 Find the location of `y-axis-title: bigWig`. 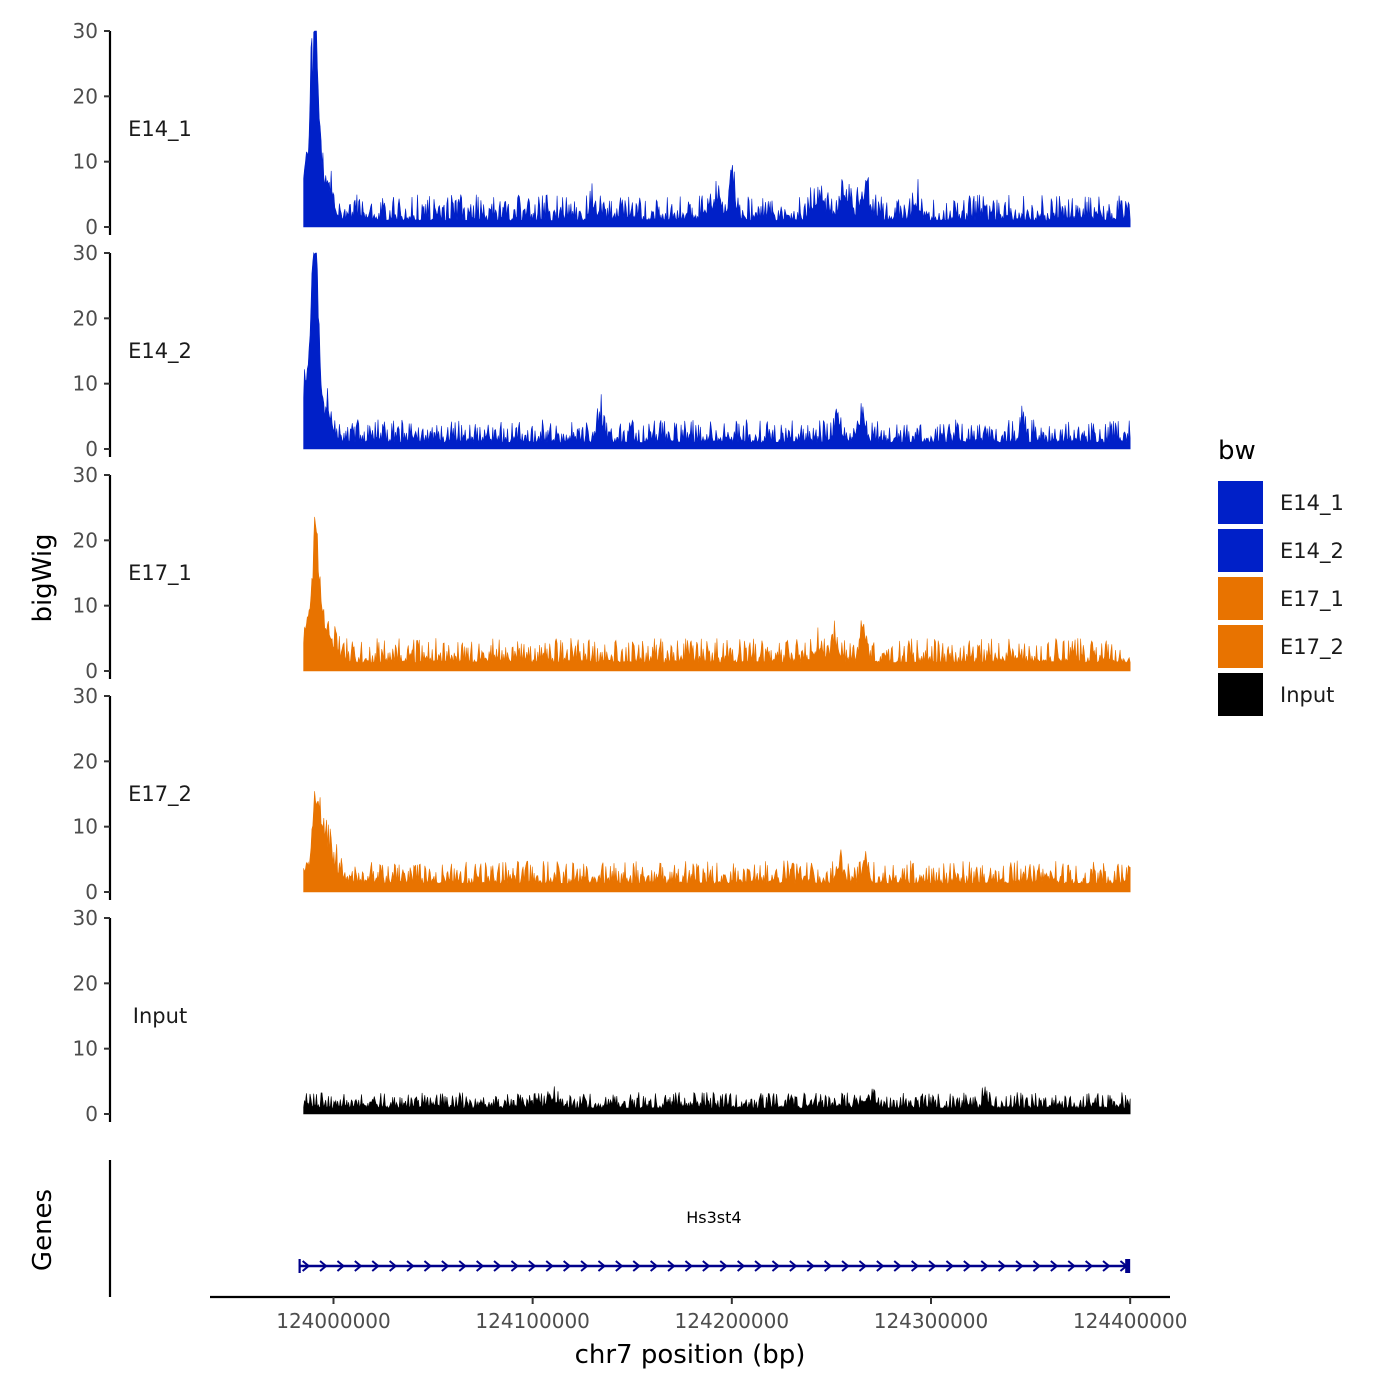

y-axis-title: bigWig is located at coordinates (43, 577).